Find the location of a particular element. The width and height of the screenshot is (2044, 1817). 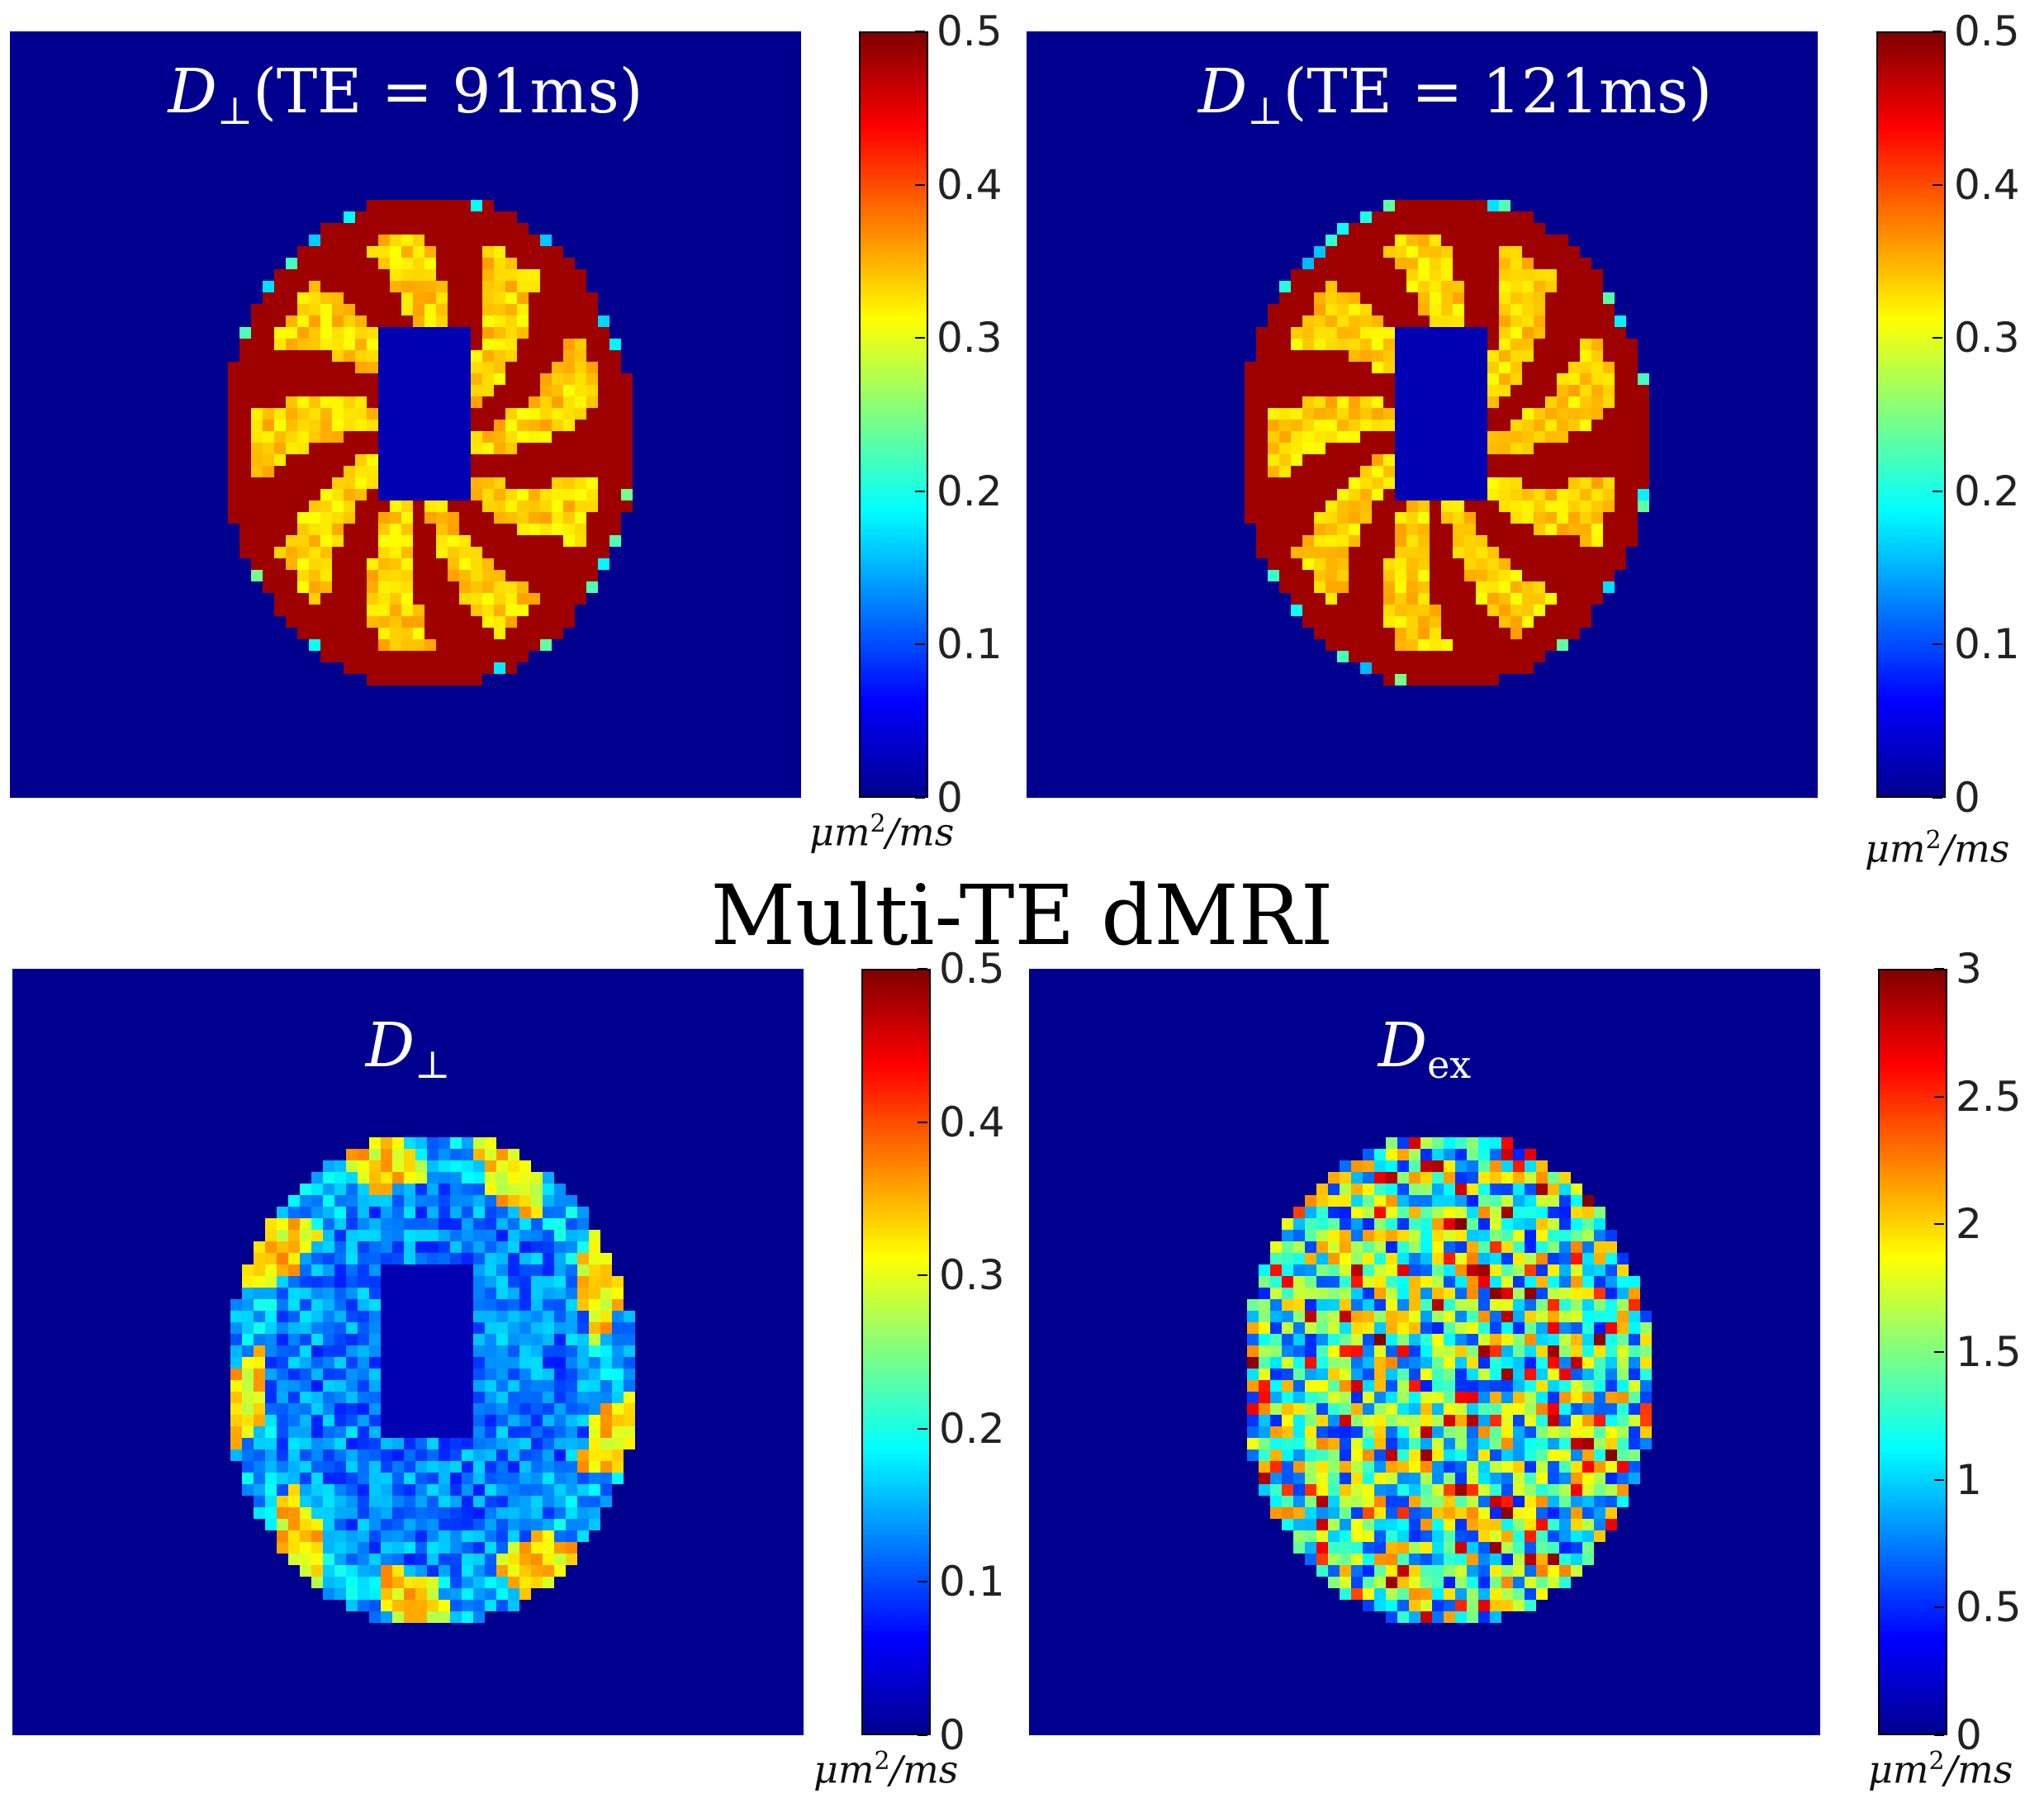

panel-title: D⊥(TE = 91ms) is located at coordinates (405, 94).